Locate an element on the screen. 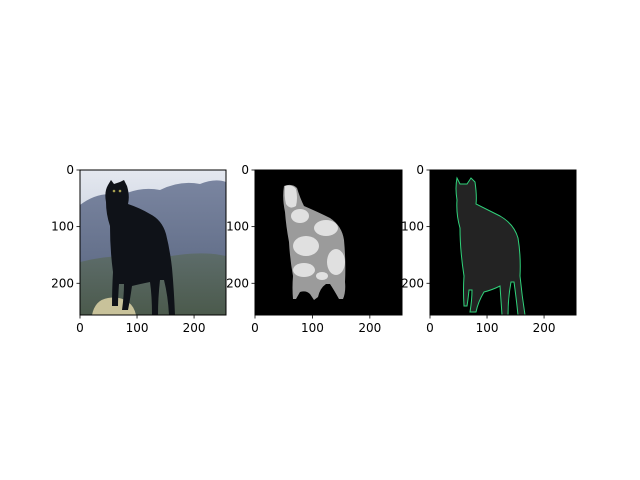 The height and width of the screenshot is (480, 640). mask-panel is located at coordinates (328, 242).